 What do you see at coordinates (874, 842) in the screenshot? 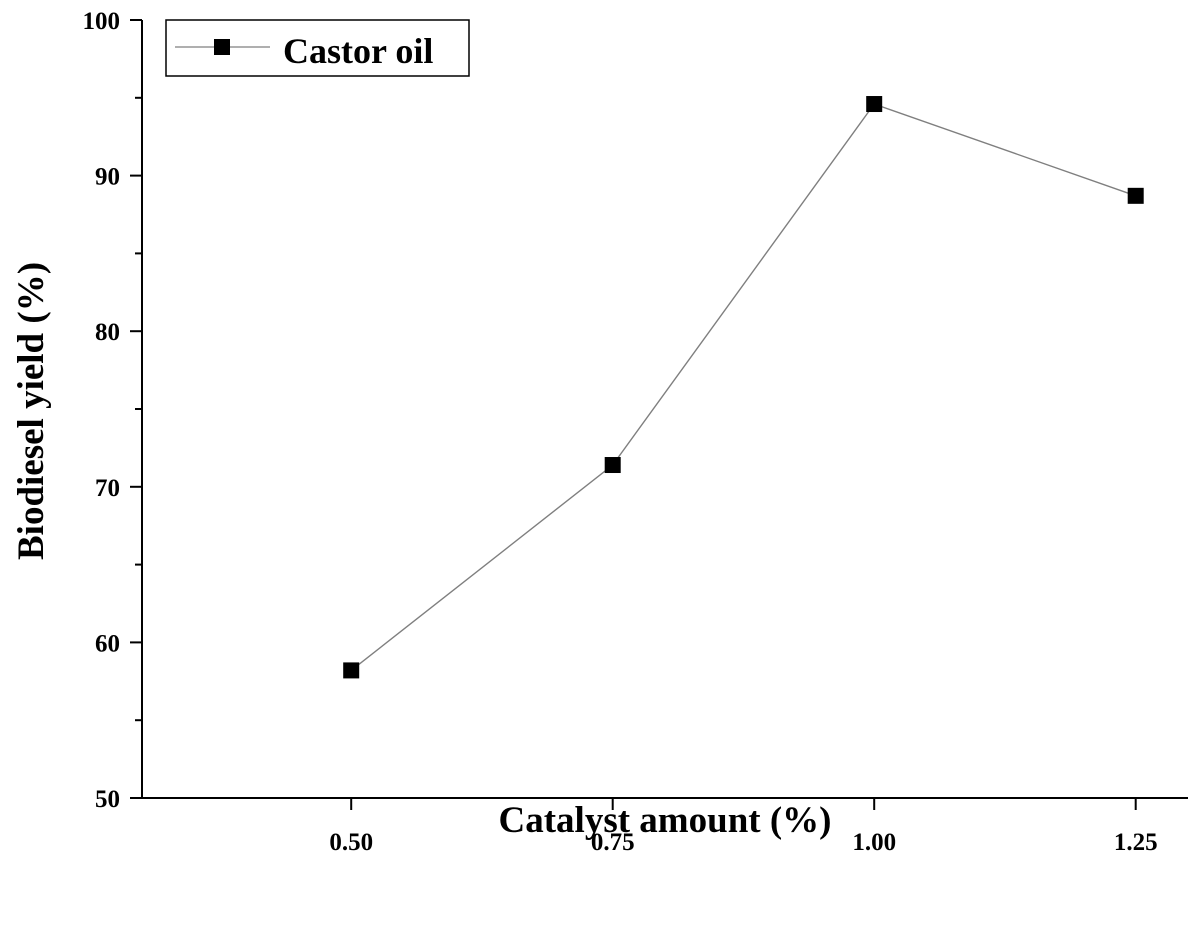
I see `x-tick-label: 1.00` at bounding box center [874, 842].